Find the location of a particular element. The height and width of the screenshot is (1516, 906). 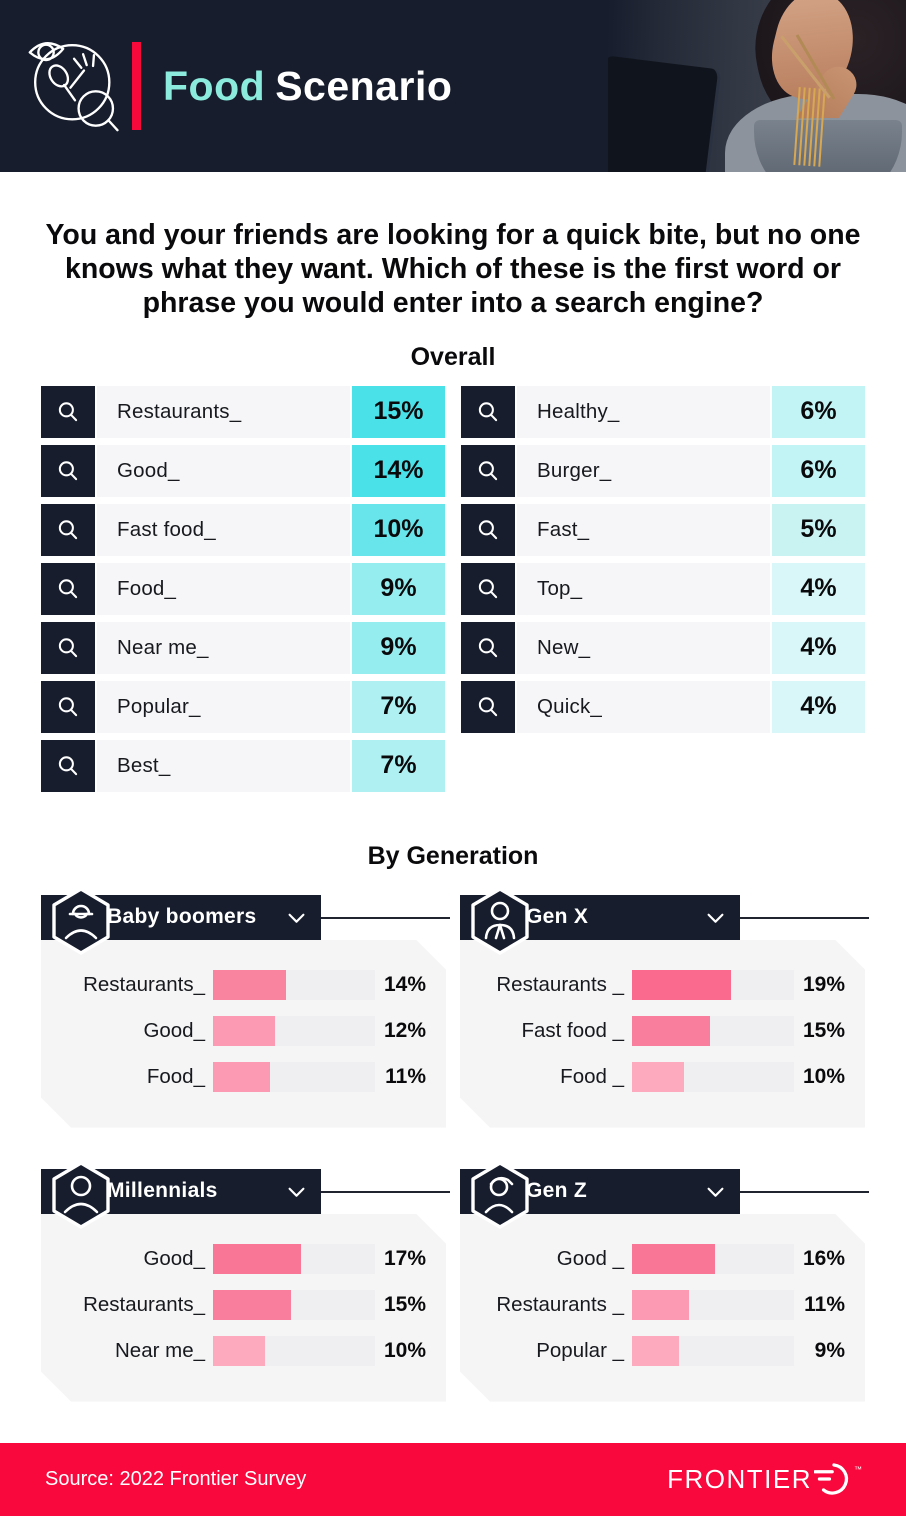

bar-label: Popular _ is located at coordinates (580, 1350).